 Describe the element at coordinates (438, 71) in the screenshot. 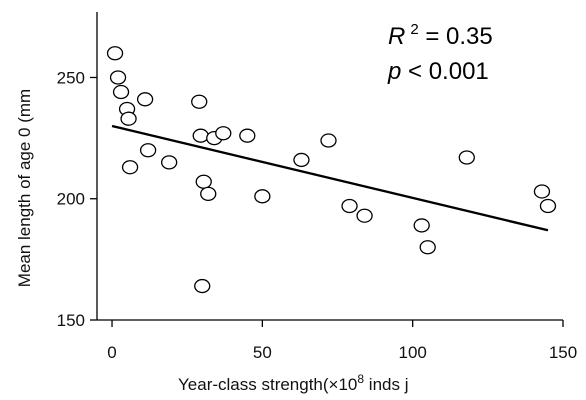

I see `p-value-annotation: p < 0.001` at that location.